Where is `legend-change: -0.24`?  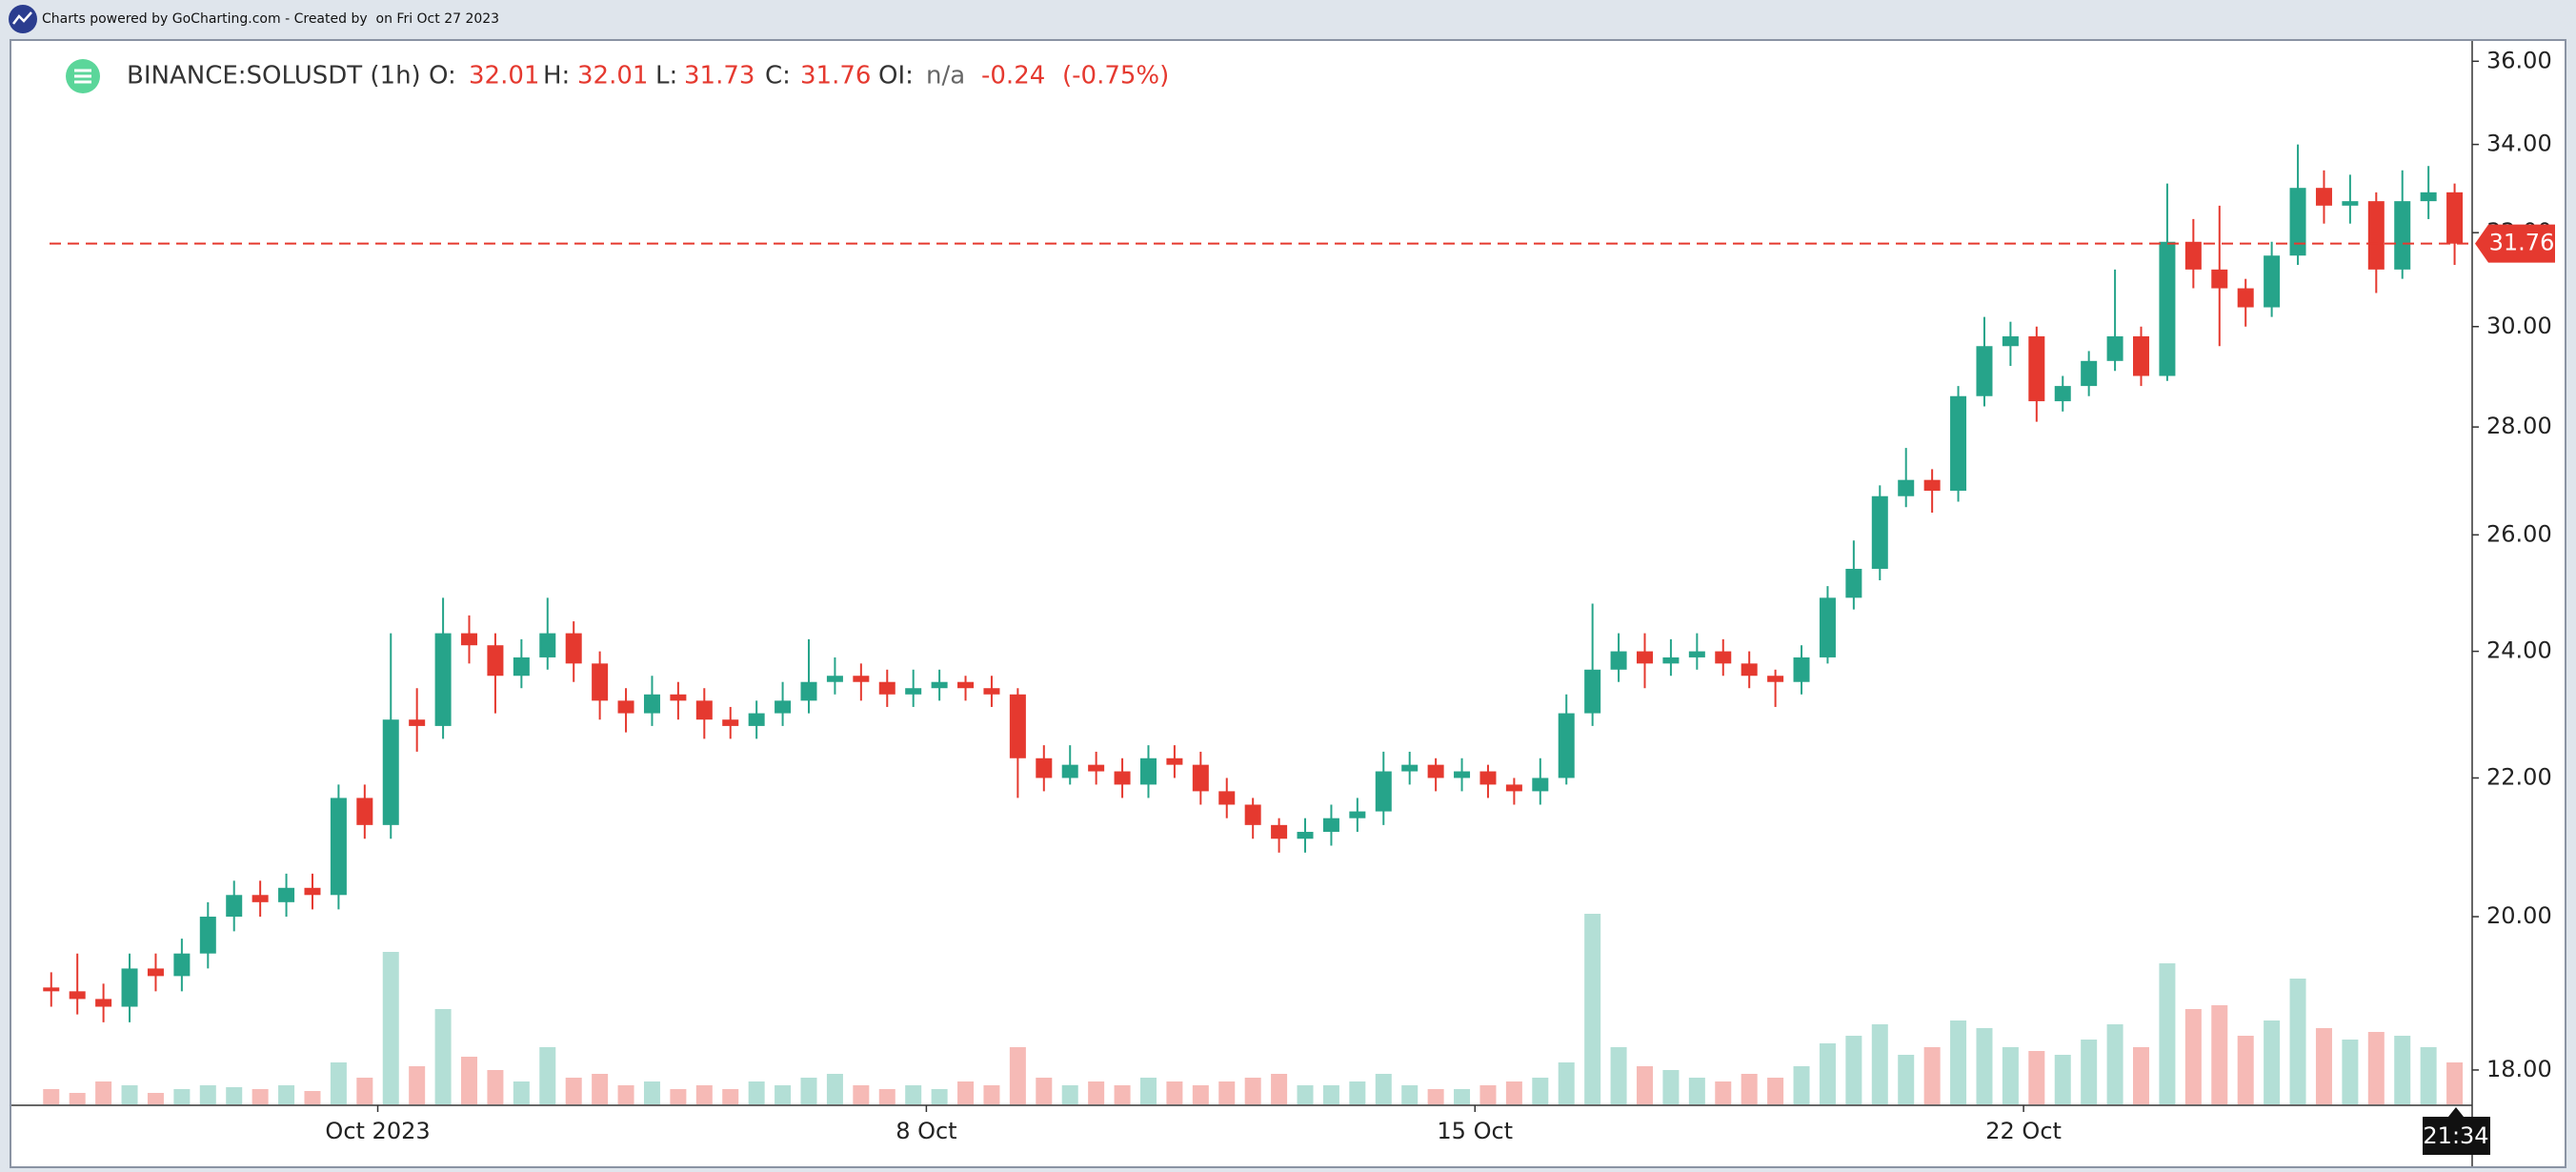 legend-change: -0.24 is located at coordinates (1013, 76).